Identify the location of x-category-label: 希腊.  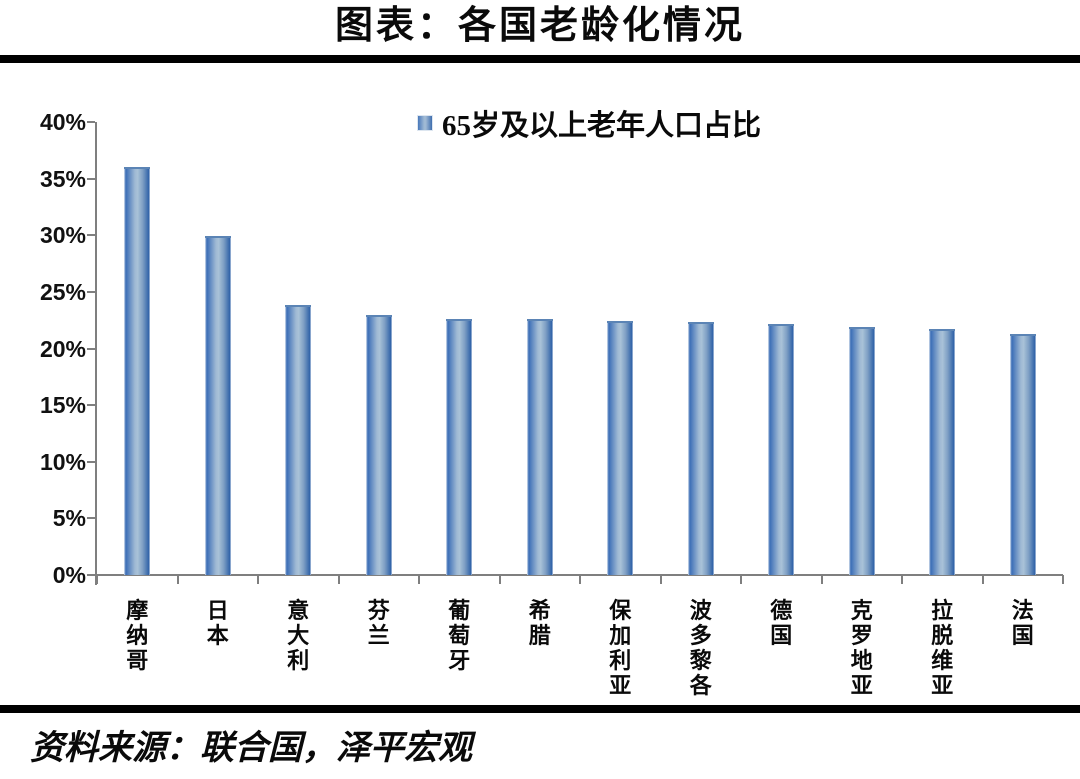
(539, 623).